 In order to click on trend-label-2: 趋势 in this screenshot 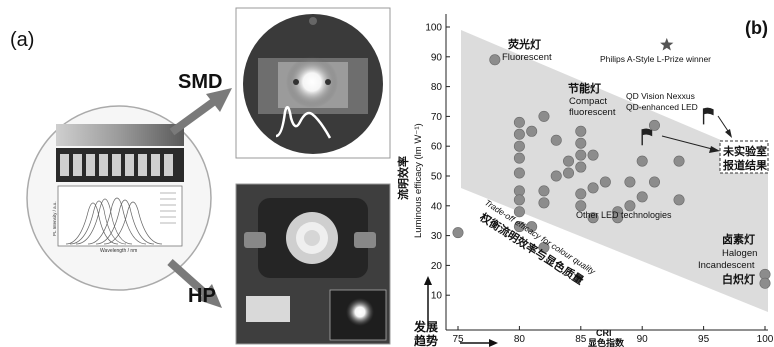, I will do `click(426, 340)`.